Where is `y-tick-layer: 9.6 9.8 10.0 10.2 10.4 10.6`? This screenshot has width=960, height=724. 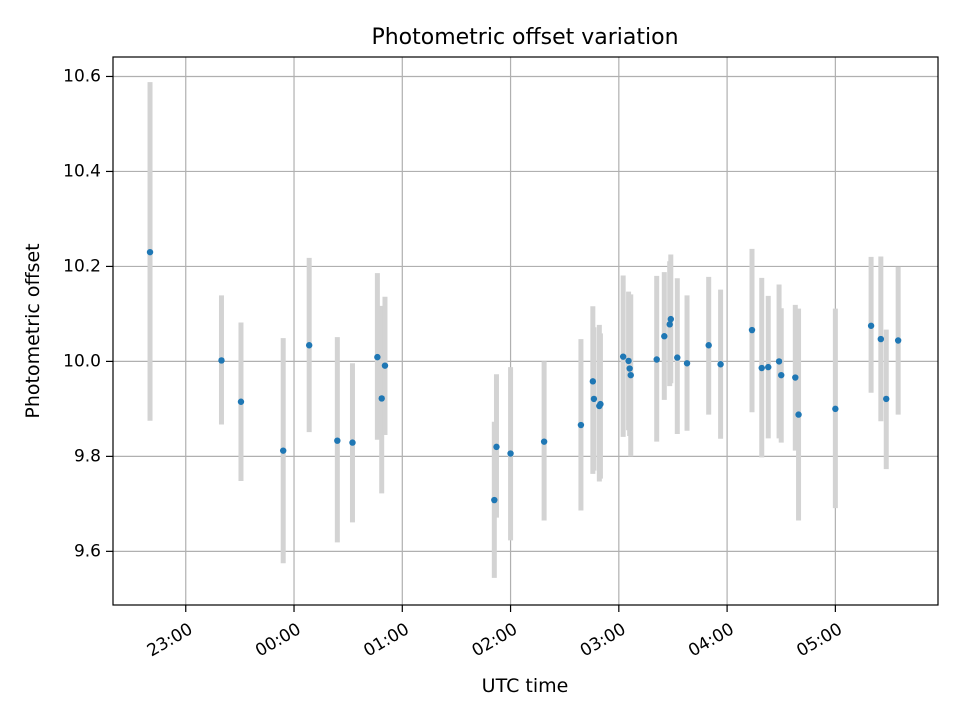
y-tick-layer: 9.6 9.8 10.0 10.2 10.4 10.6 is located at coordinates (88, 313).